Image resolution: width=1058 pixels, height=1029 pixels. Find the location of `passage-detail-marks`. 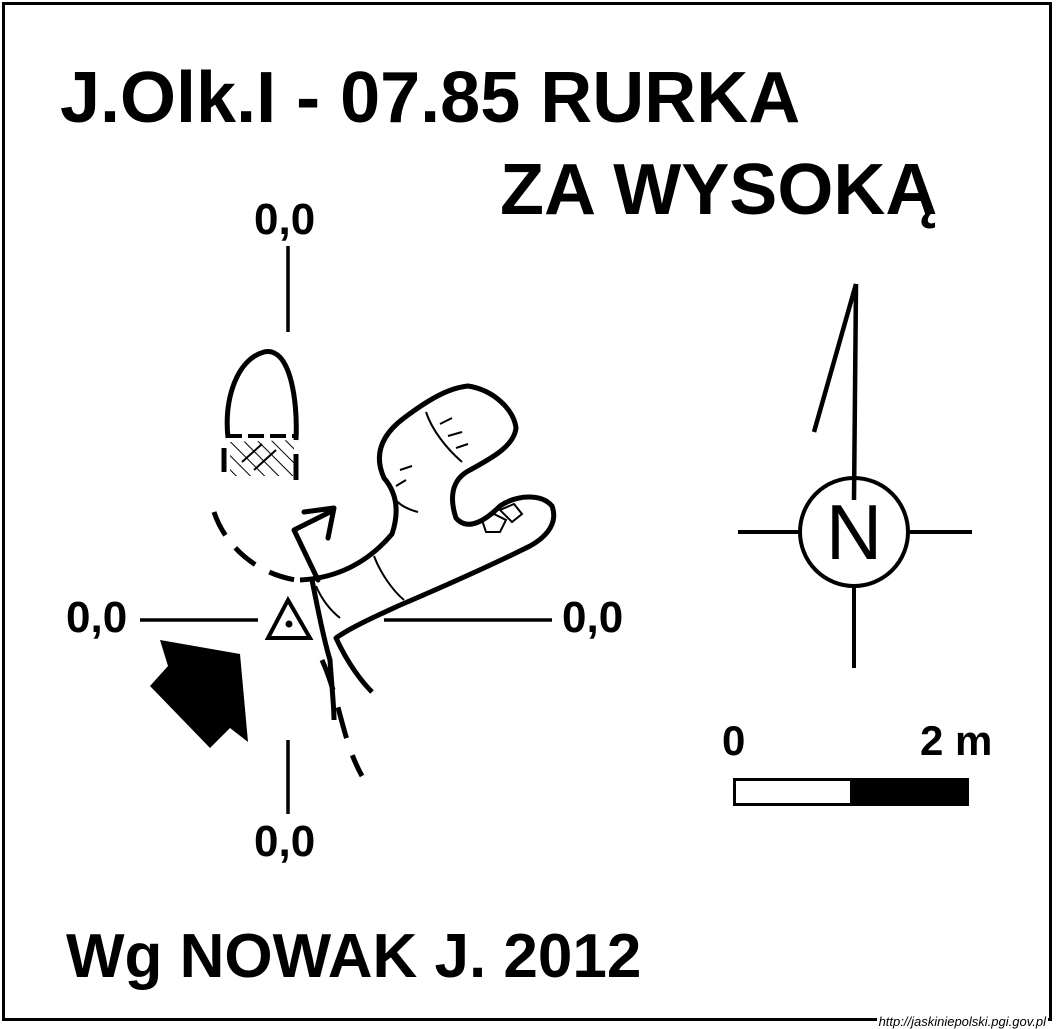

passage-detail-marks is located at coordinates (382, 475).